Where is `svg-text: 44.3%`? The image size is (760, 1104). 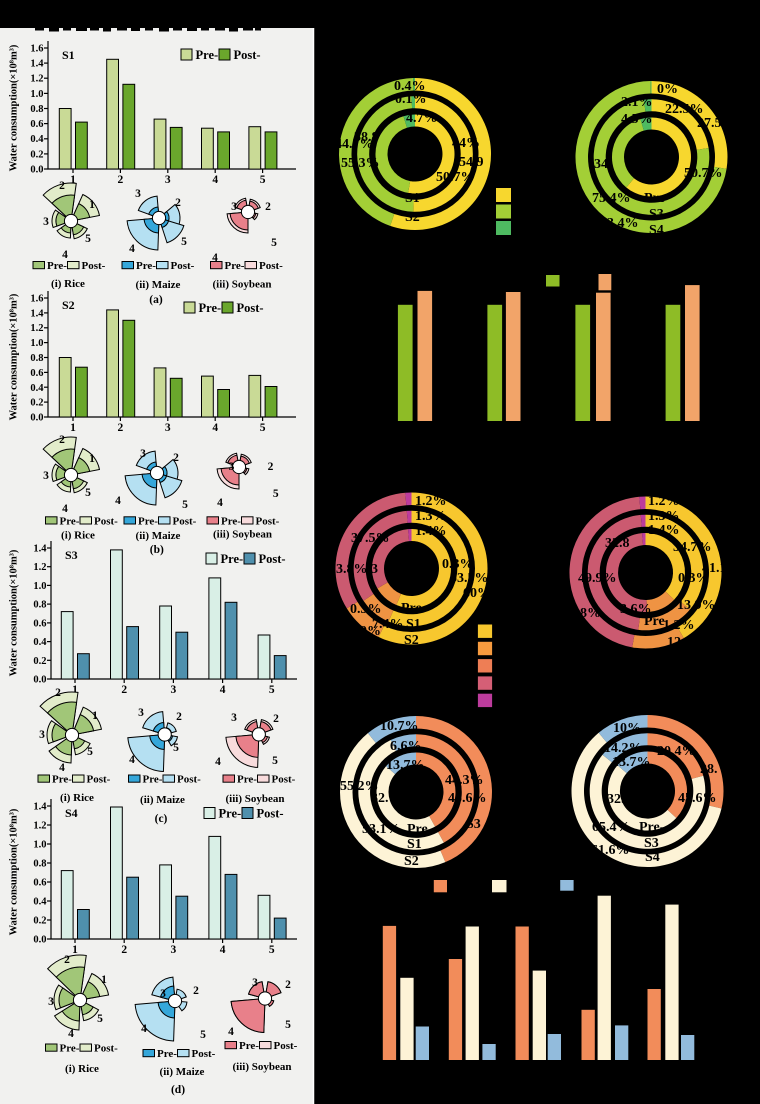
svg-text: 44.3% is located at coordinates (464, 780).